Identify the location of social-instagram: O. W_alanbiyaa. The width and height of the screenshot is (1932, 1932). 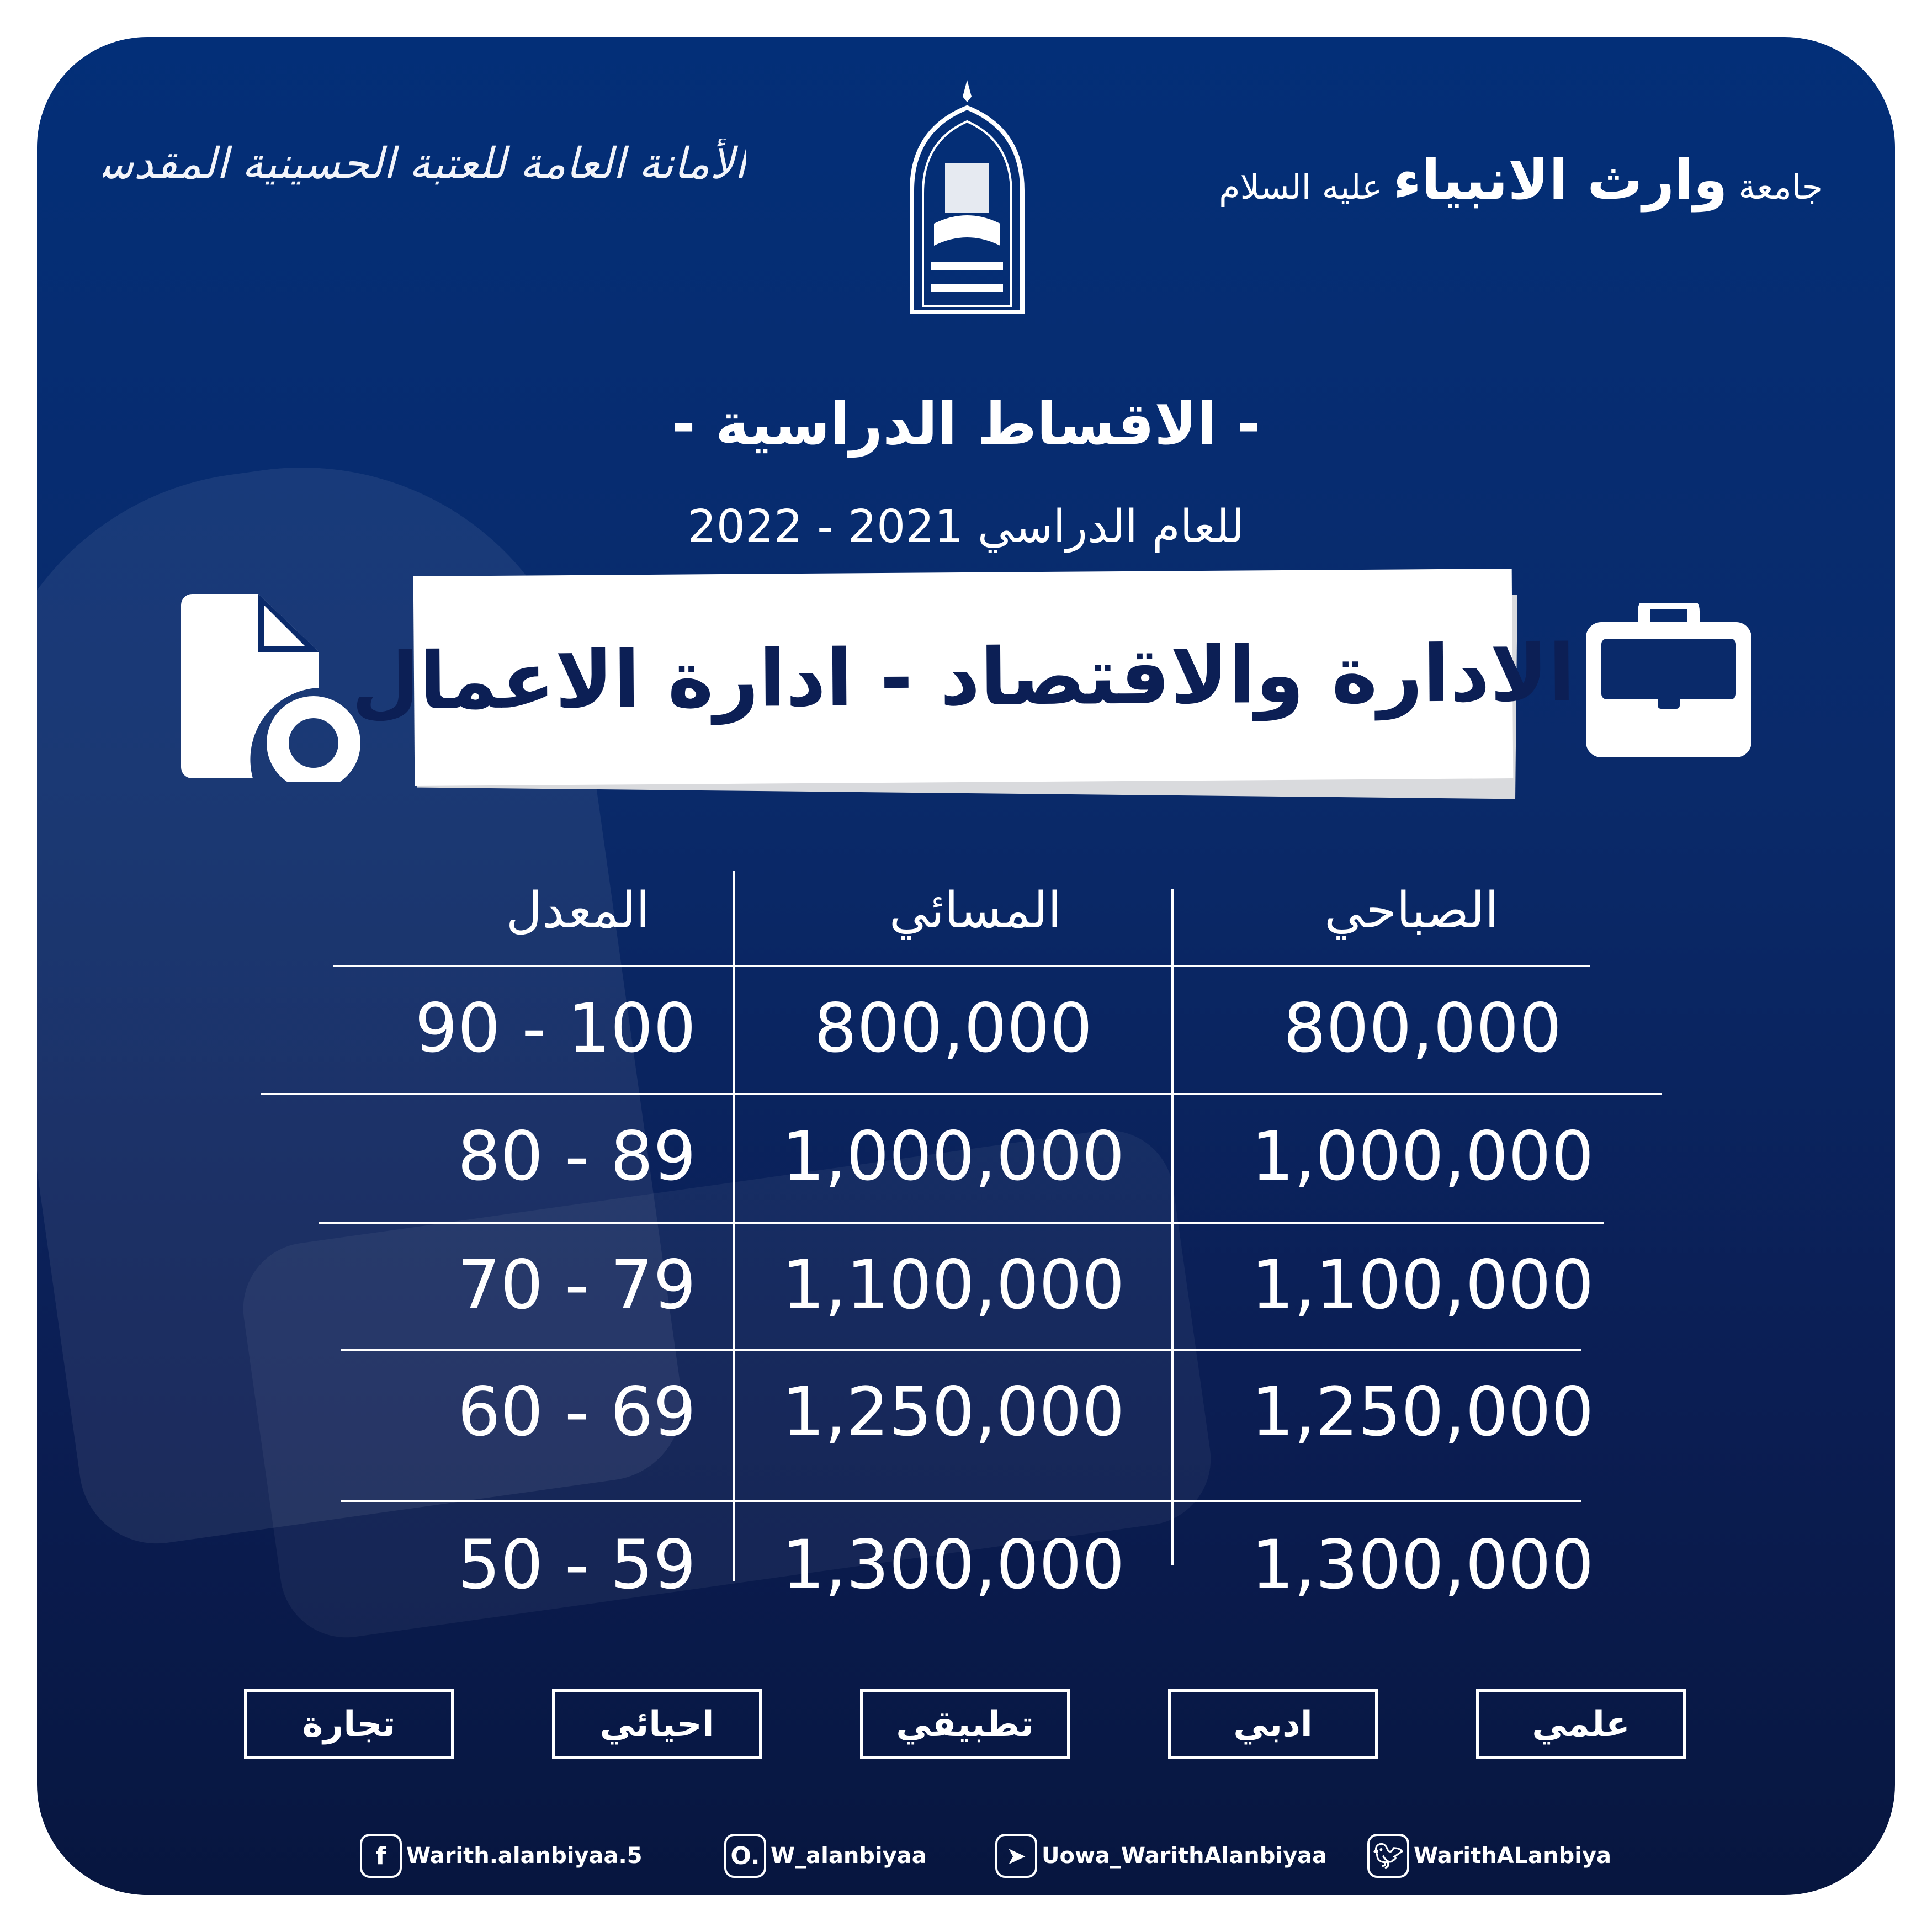
(826, 1856).